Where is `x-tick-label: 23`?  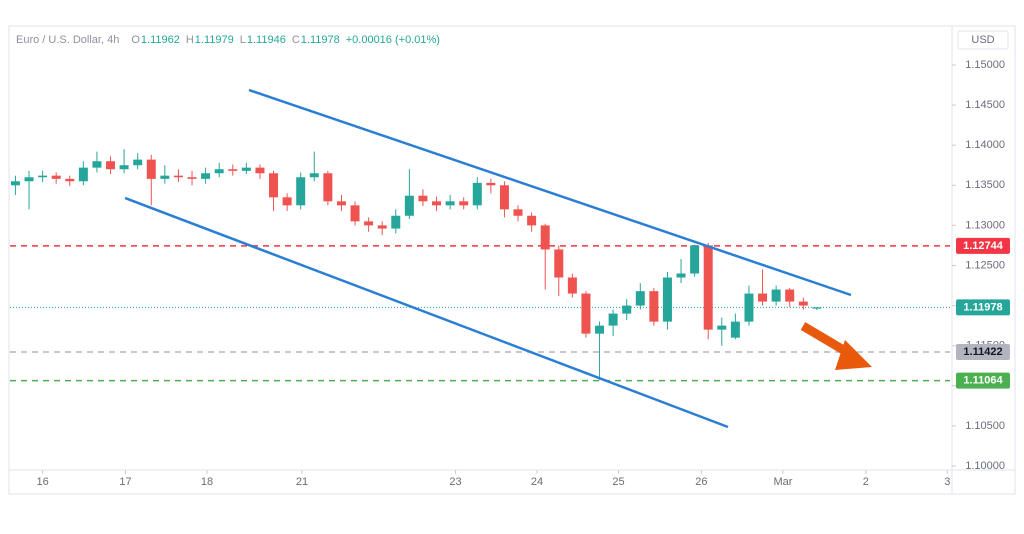
x-tick-label: 23 is located at coordinates (455, 482).